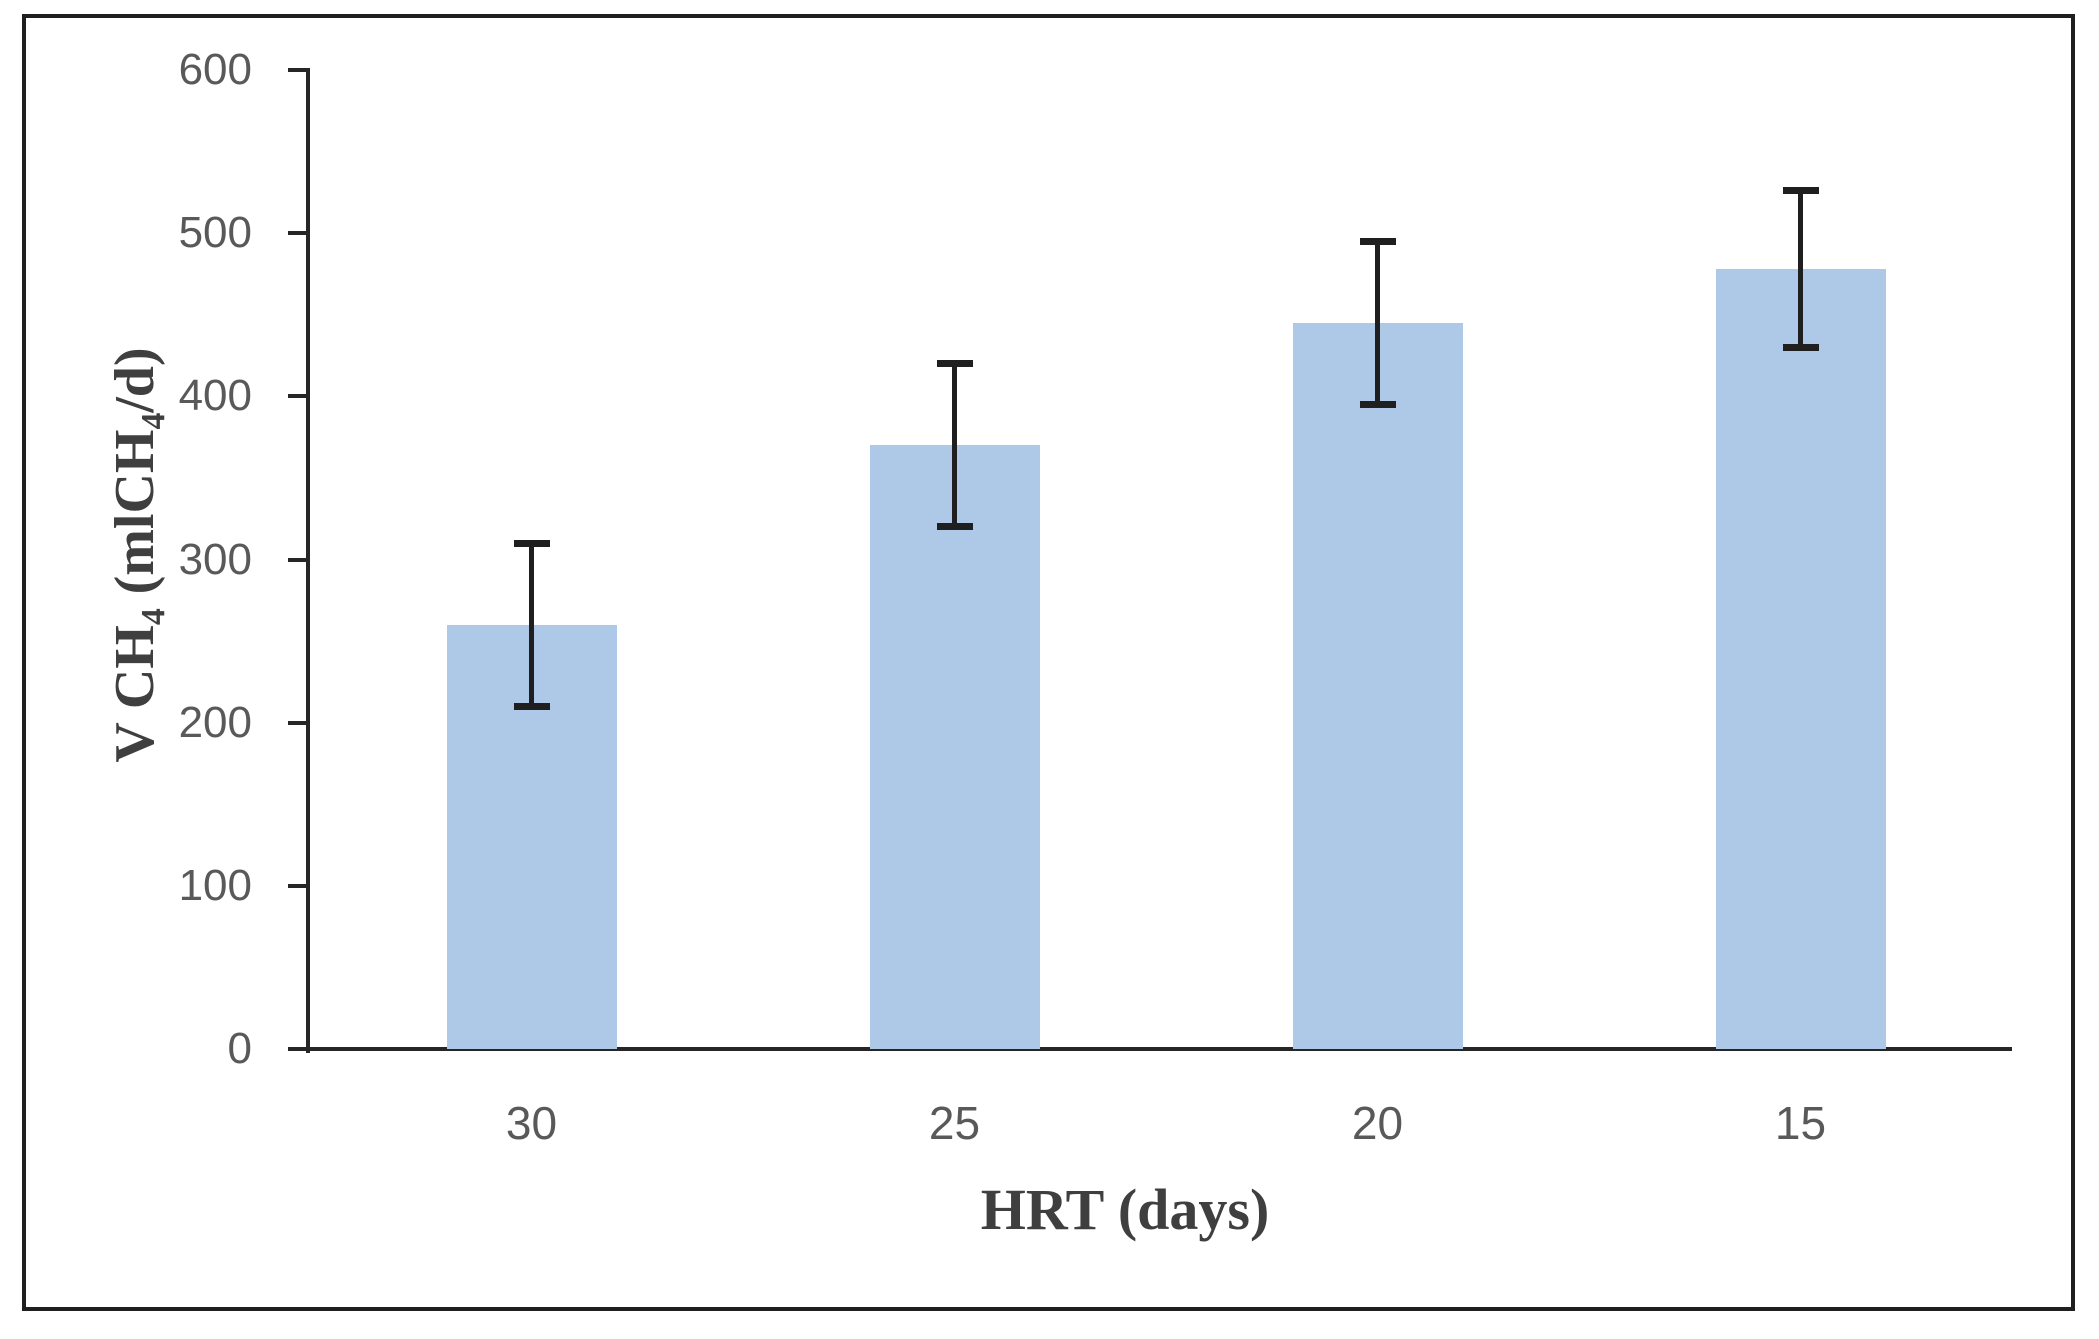  I want to click on y-tick-label: 100, so click(215, 885).